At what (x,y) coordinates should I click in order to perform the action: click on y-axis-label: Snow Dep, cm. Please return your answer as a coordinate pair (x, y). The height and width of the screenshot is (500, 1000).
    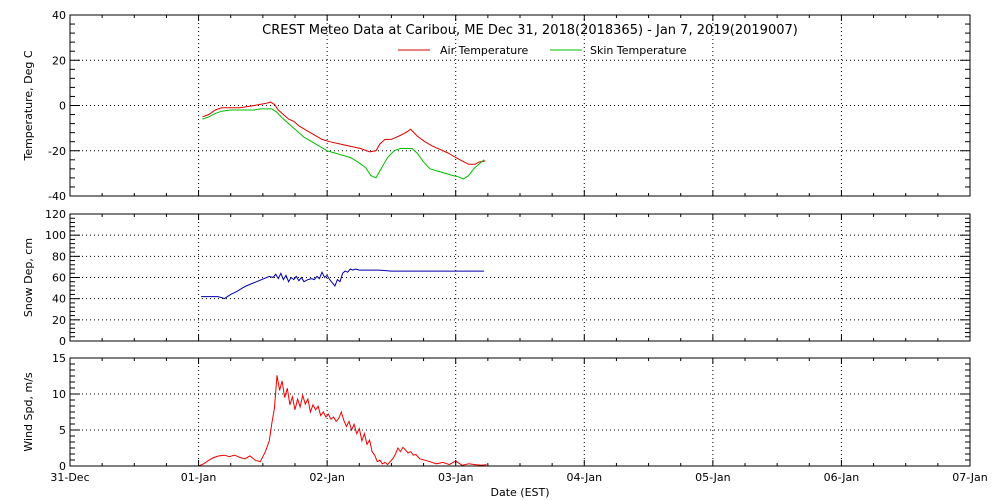
    Looking at the image, I should click on (28, 277).